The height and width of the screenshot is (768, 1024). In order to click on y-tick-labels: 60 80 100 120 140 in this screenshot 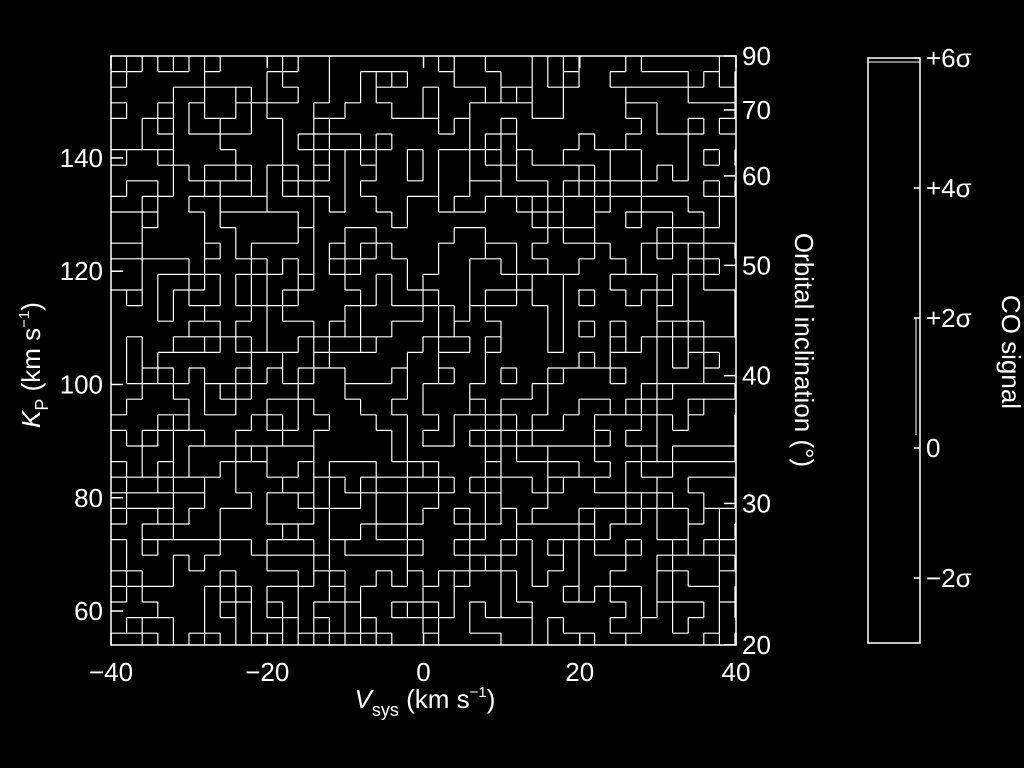, I will do `click(81, 384)`.